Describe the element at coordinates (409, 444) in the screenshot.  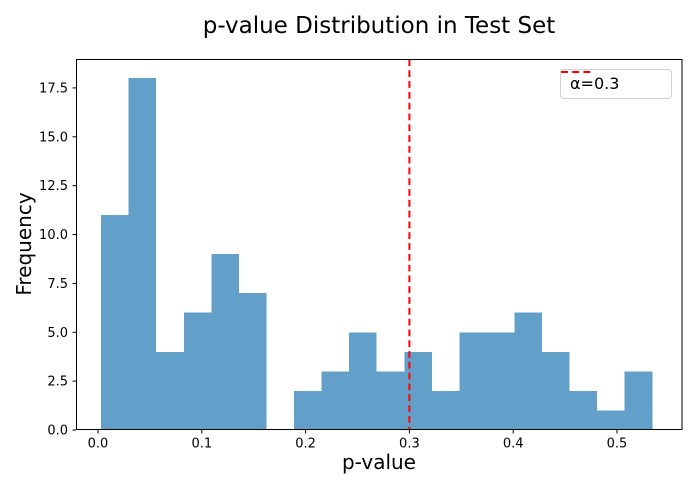
I see `x-tick-label: 0.3` at that location.